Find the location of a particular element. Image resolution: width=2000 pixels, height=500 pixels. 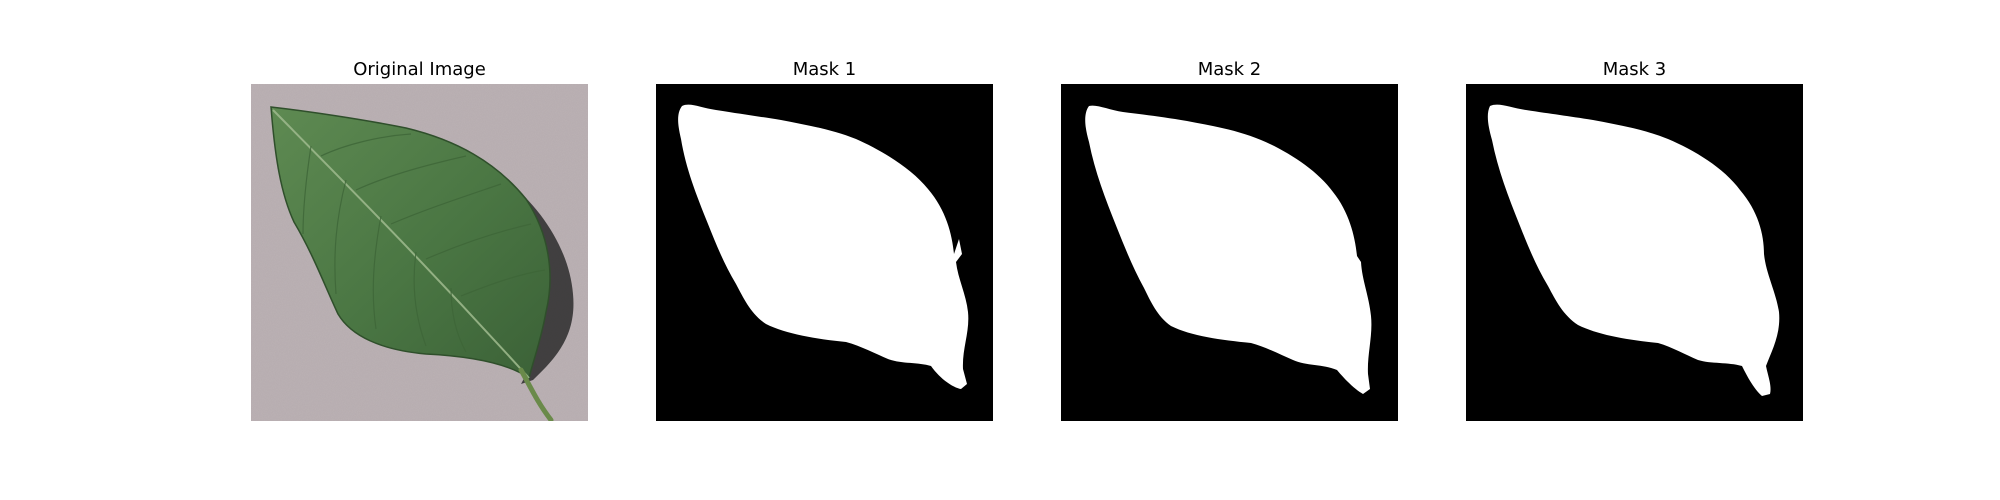

leaf-photo is located at coordinates (419, 252).